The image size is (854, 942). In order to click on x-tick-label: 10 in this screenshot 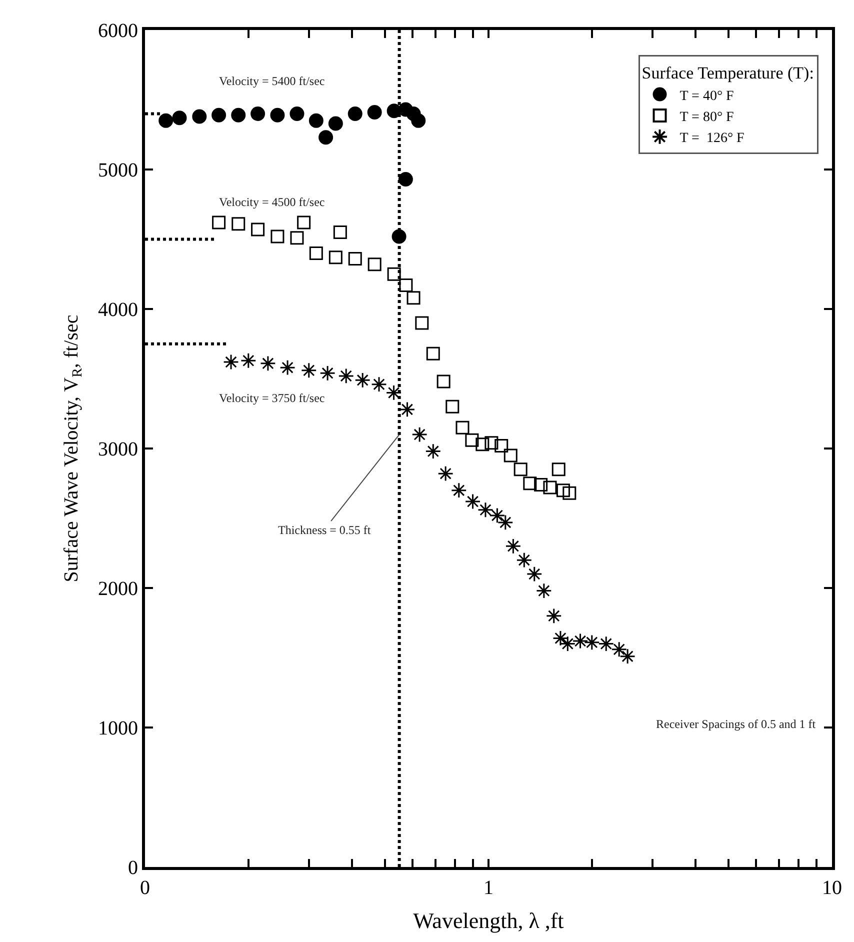, I will do `click(832, 888)`.